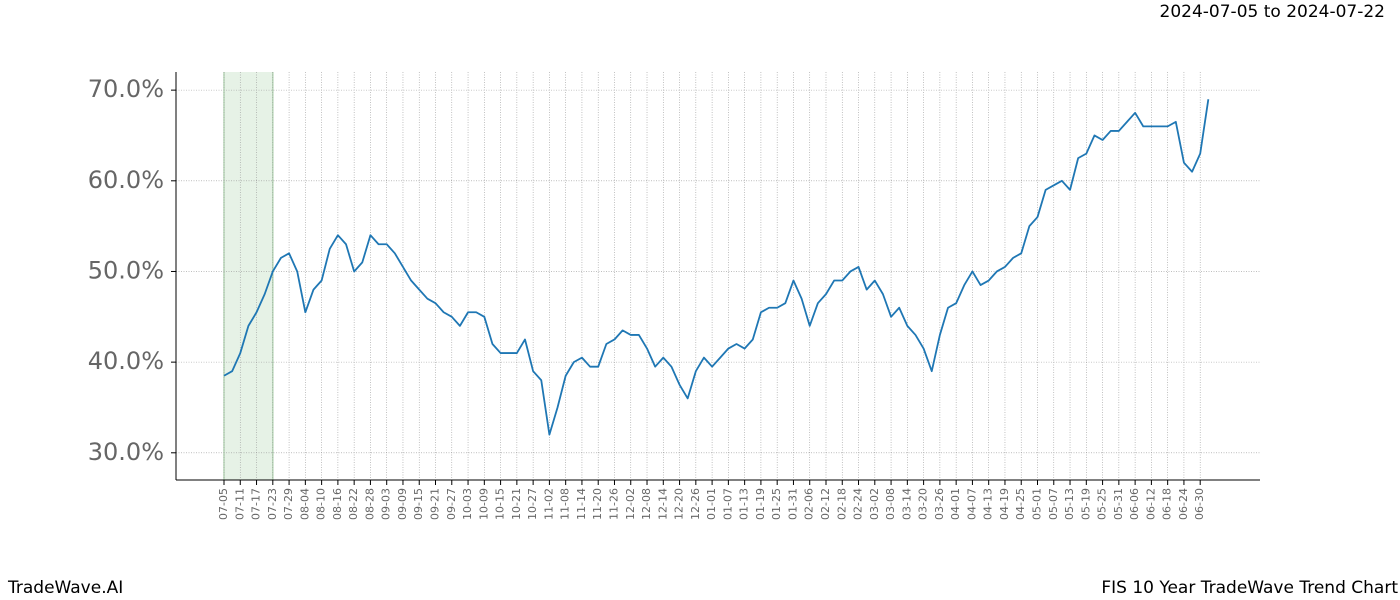 Image resolution: width=1400 pixels, height=600 pixels. I want to click on x-tick-label: 10-15, so click(500, 504).